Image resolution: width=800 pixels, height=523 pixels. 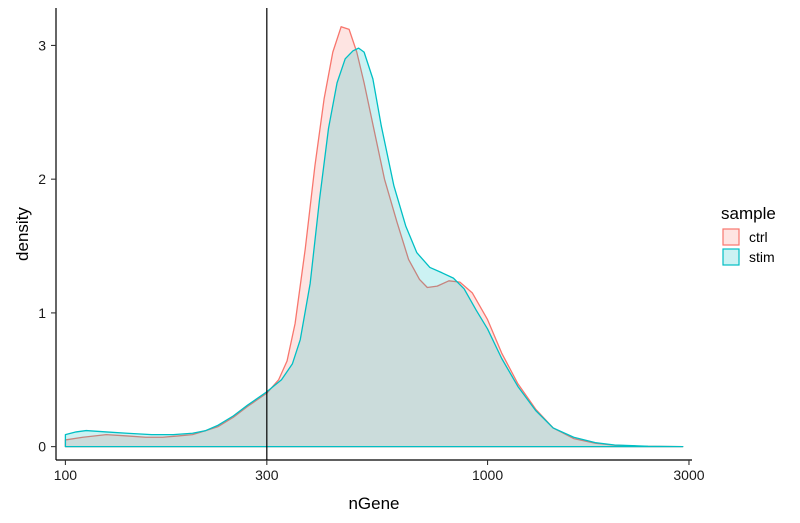 What do you see at coordinates (688, 475) in the screenshot?
I see `x-tick-label: 3000` at bounding box center [688, 475].